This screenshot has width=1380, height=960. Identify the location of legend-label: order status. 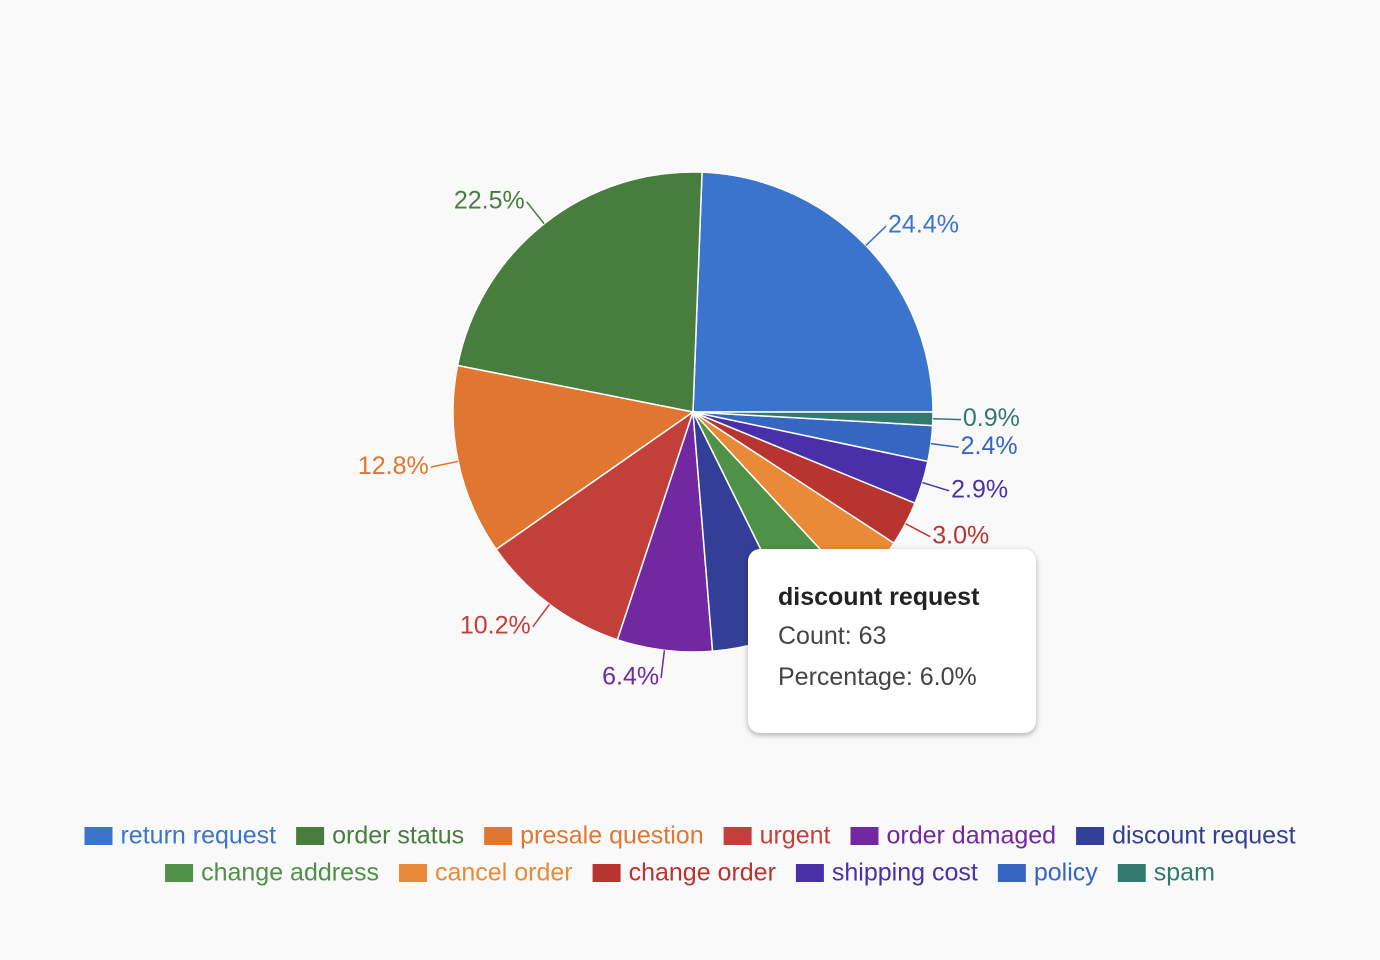
(398, 836).